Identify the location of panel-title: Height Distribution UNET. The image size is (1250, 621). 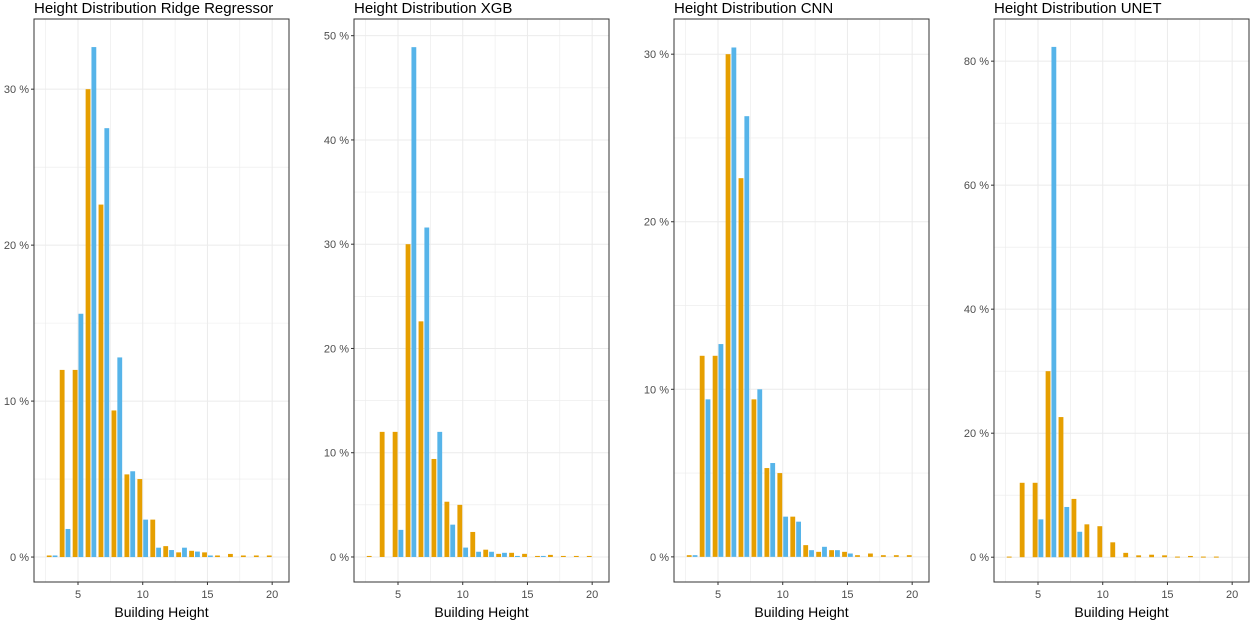
(1078, 8).